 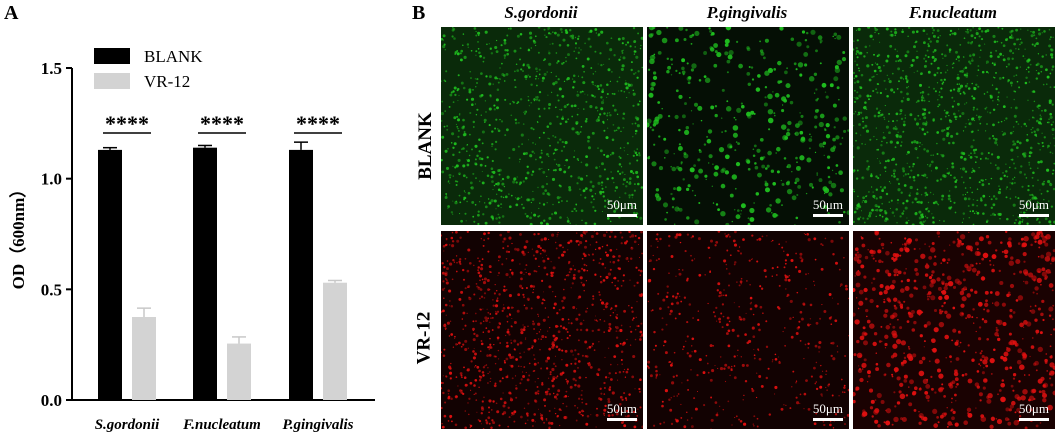 What do you see at coordinates (954, 126) in the screenshot?
I see `micrograph-blank-2: 50μm` at bounding box center [954, 126].